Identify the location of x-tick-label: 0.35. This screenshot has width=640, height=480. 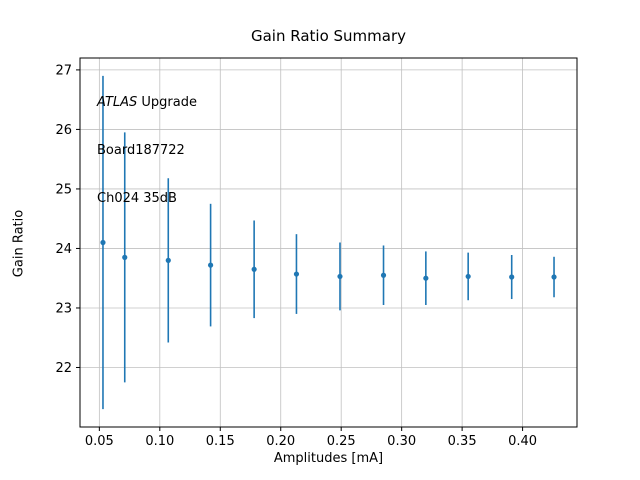
(462, 441).